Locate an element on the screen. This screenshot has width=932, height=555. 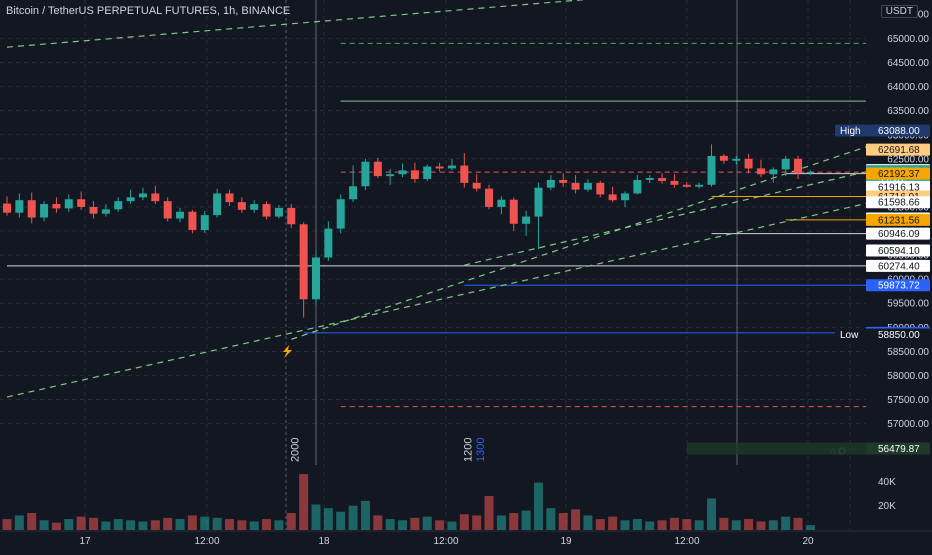
time-tick-label: 20 is located at coordinates (808, 541).